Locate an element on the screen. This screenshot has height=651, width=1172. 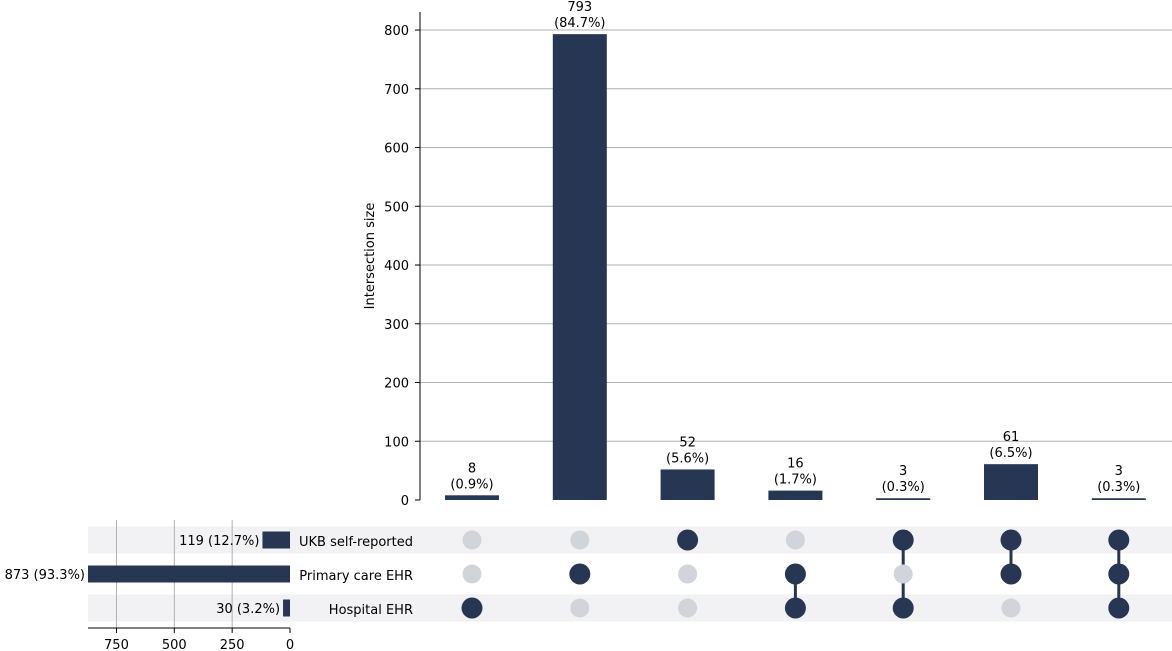
y-tick-label: 700 is located at coordinates (396, 90).